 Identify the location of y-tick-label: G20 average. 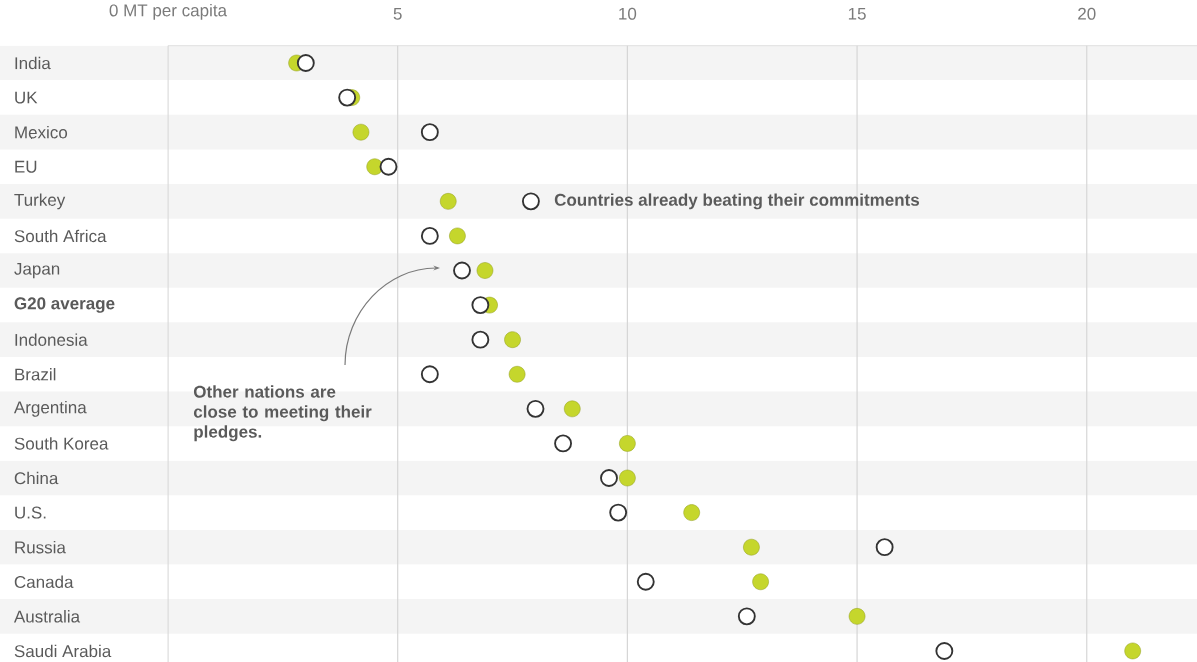
(64, 305).